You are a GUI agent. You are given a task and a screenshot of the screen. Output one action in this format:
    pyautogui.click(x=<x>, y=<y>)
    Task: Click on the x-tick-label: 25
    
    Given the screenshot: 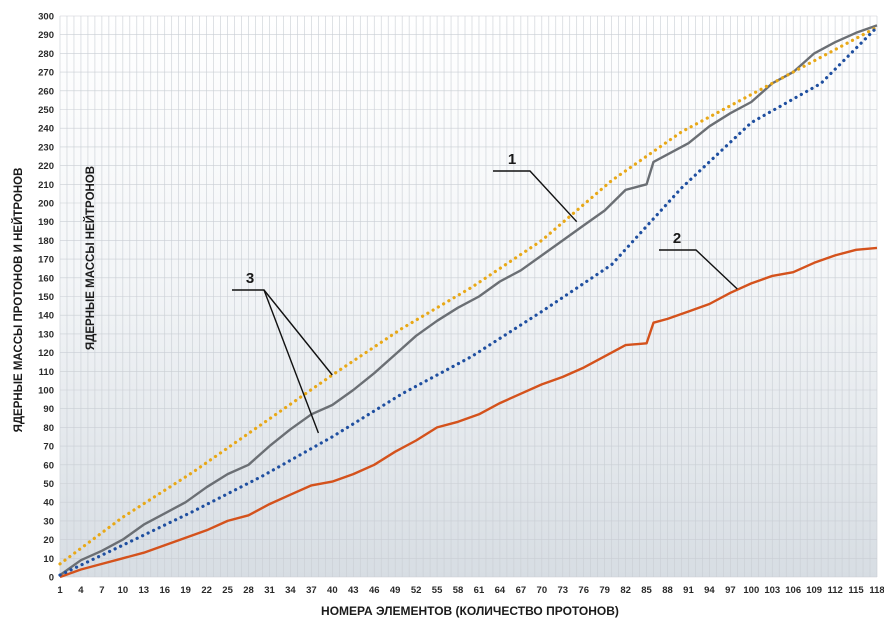 What is the action you would take?
    pyautogui.click(x=227, y=590)
    